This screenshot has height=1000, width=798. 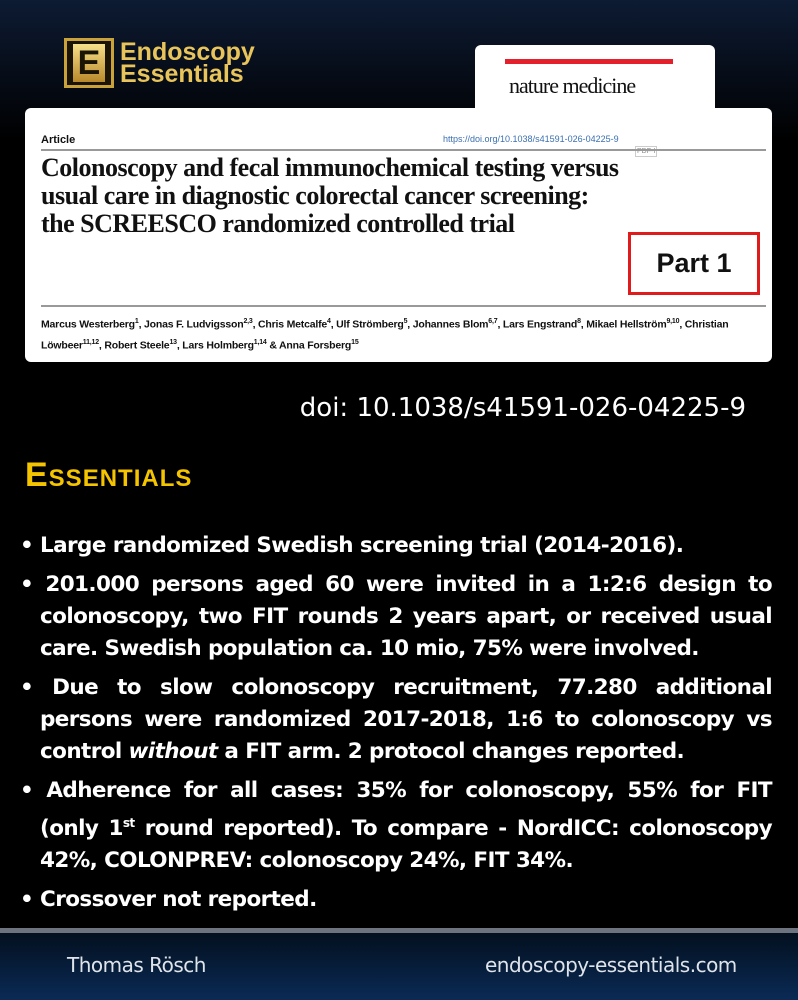 I want to click on footer-divider, so click(x=399, y=930).